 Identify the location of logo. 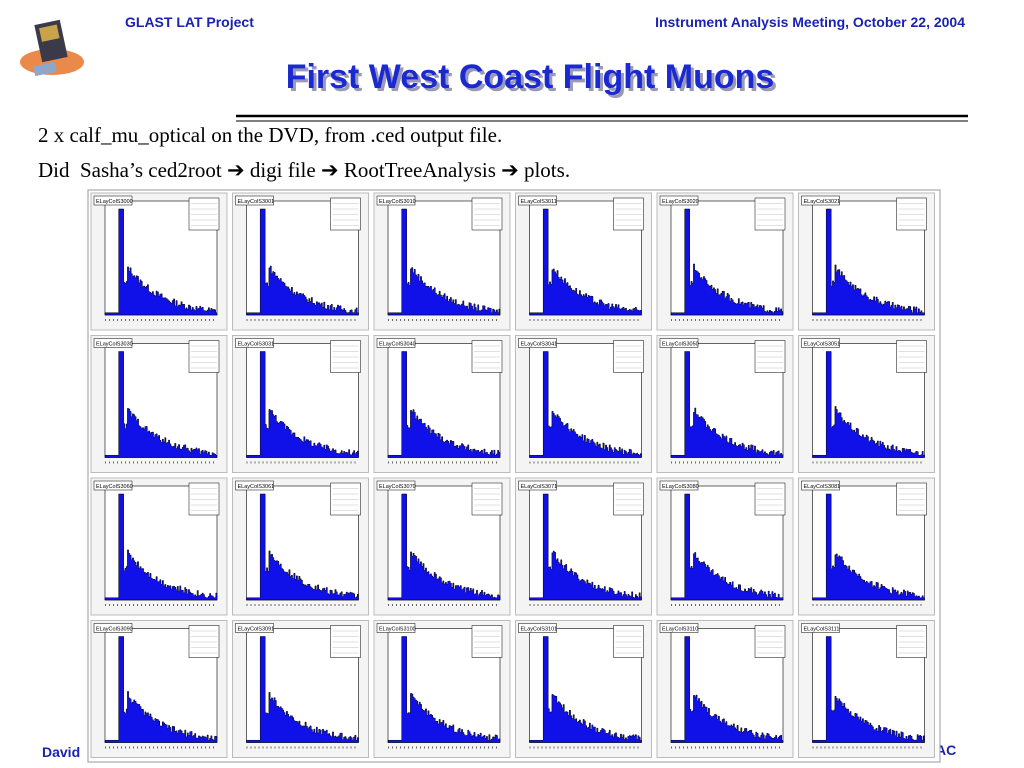
(52, 48).